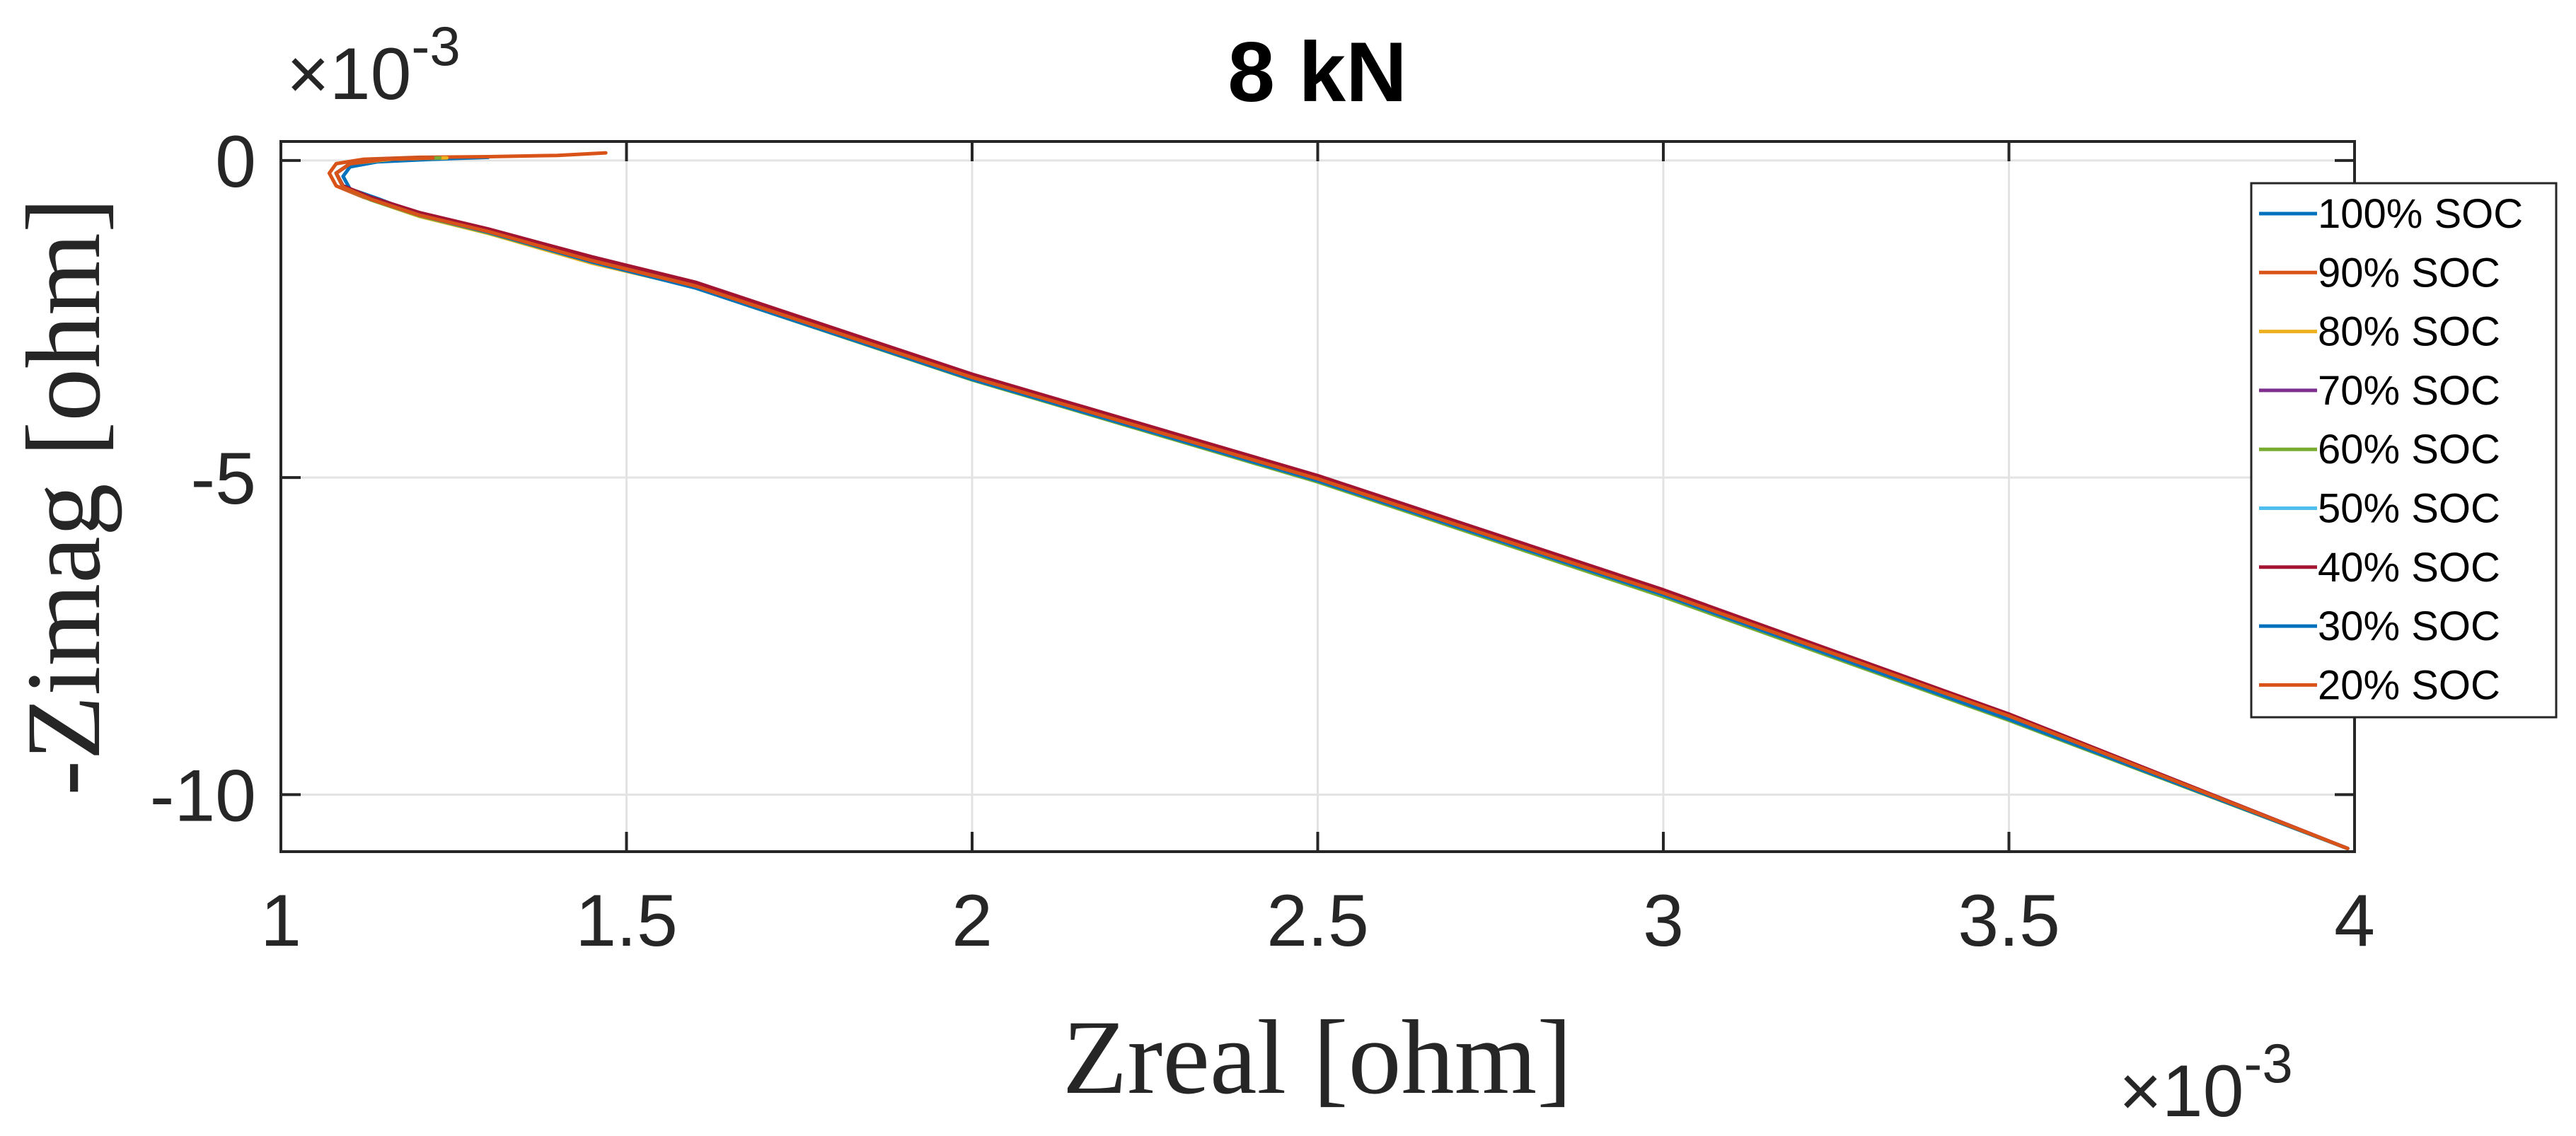  What do you see at coordinates (2409, 332) in the screenshot?
I see `legend-label: 80% SOC` at bounding box center [2409, 332].